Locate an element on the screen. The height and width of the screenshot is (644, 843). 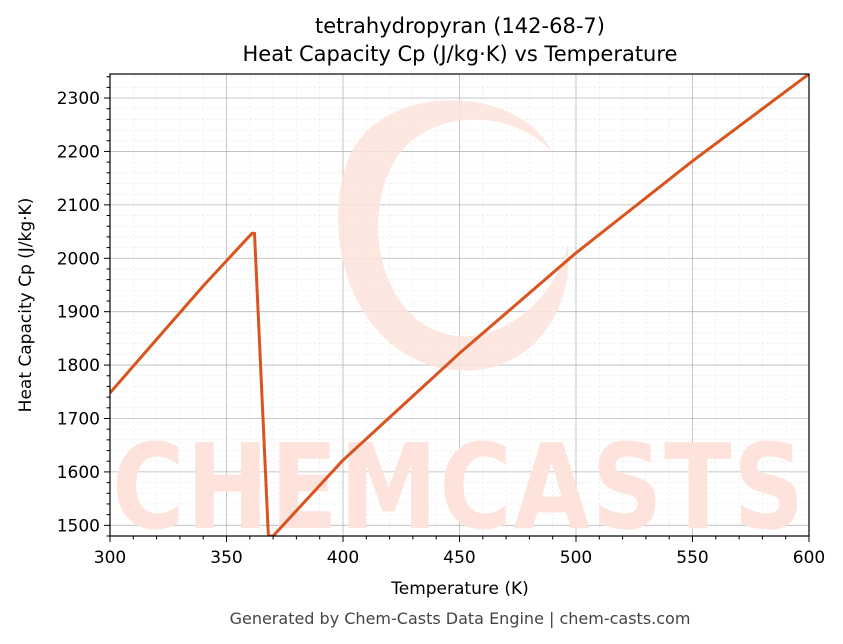
x-tick-label: 500 is located at coordinates (576, 558).